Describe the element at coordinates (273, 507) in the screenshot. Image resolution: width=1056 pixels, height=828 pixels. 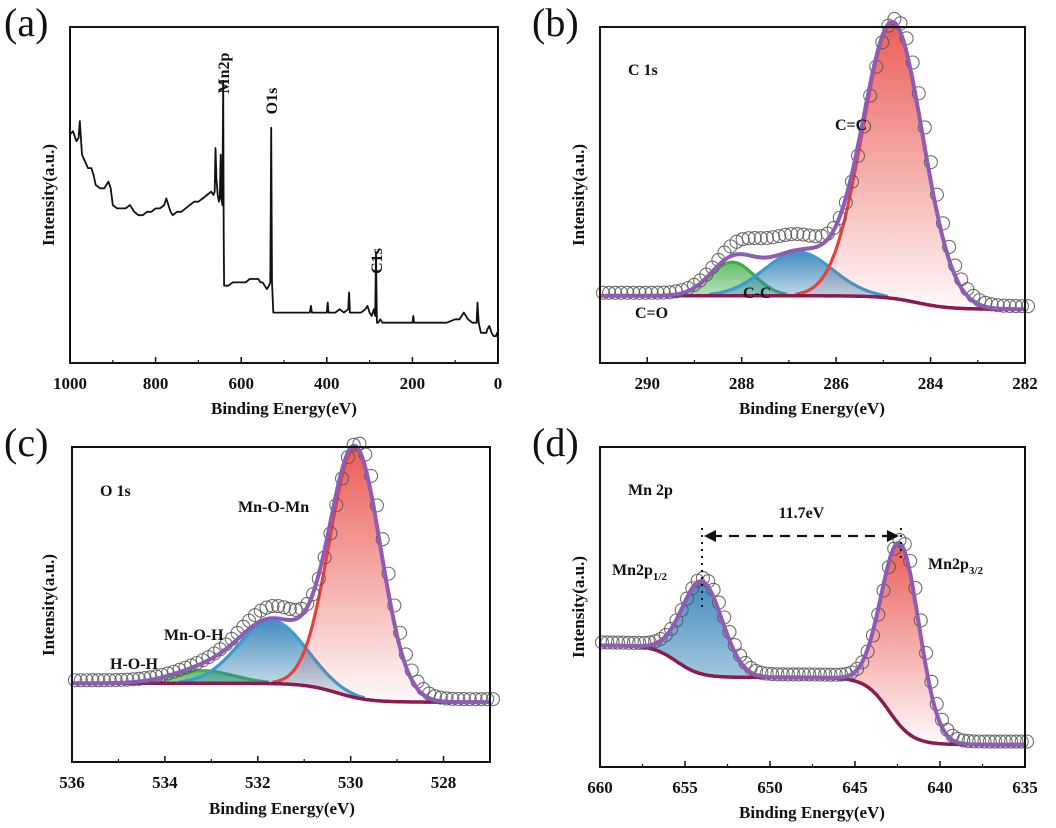
I see `peak-label: Mn-O-Mn` at that location.